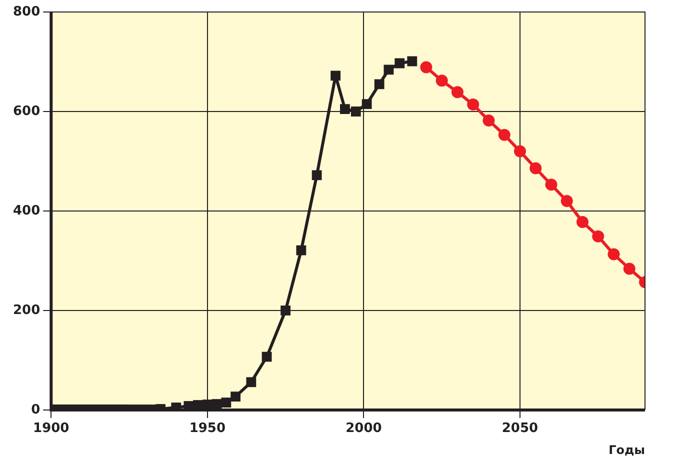 The image size is (690, 466). Describe the element at coordinates (26, 310) in the screenshot. I see `y-tick-label: 200` at that location.